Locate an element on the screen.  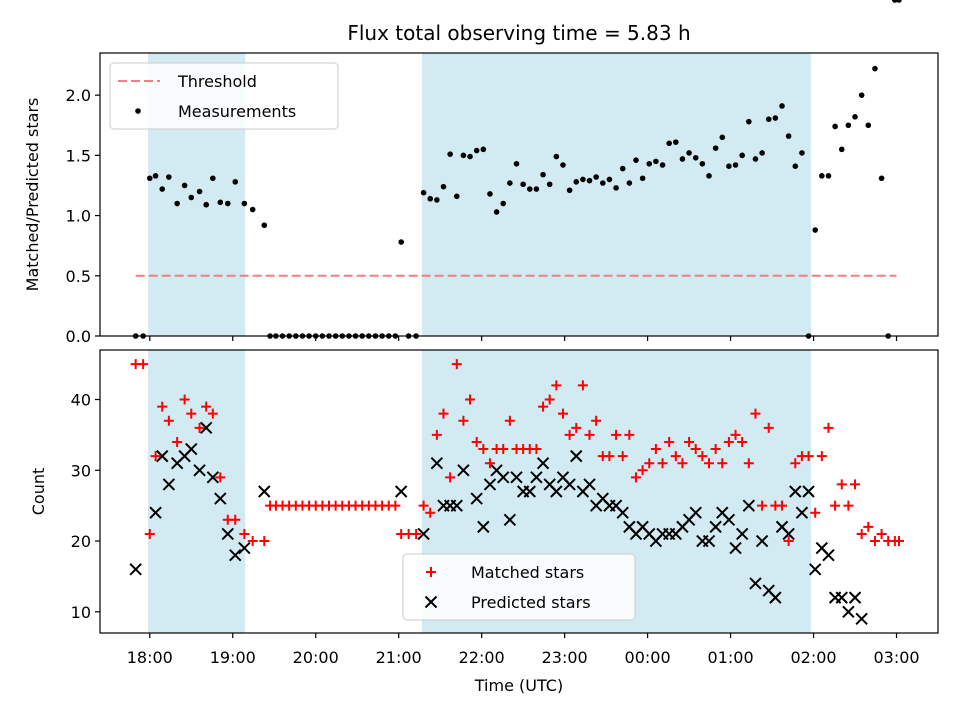
x-tick-label: 02:00 is located at coordinates (813, 657).